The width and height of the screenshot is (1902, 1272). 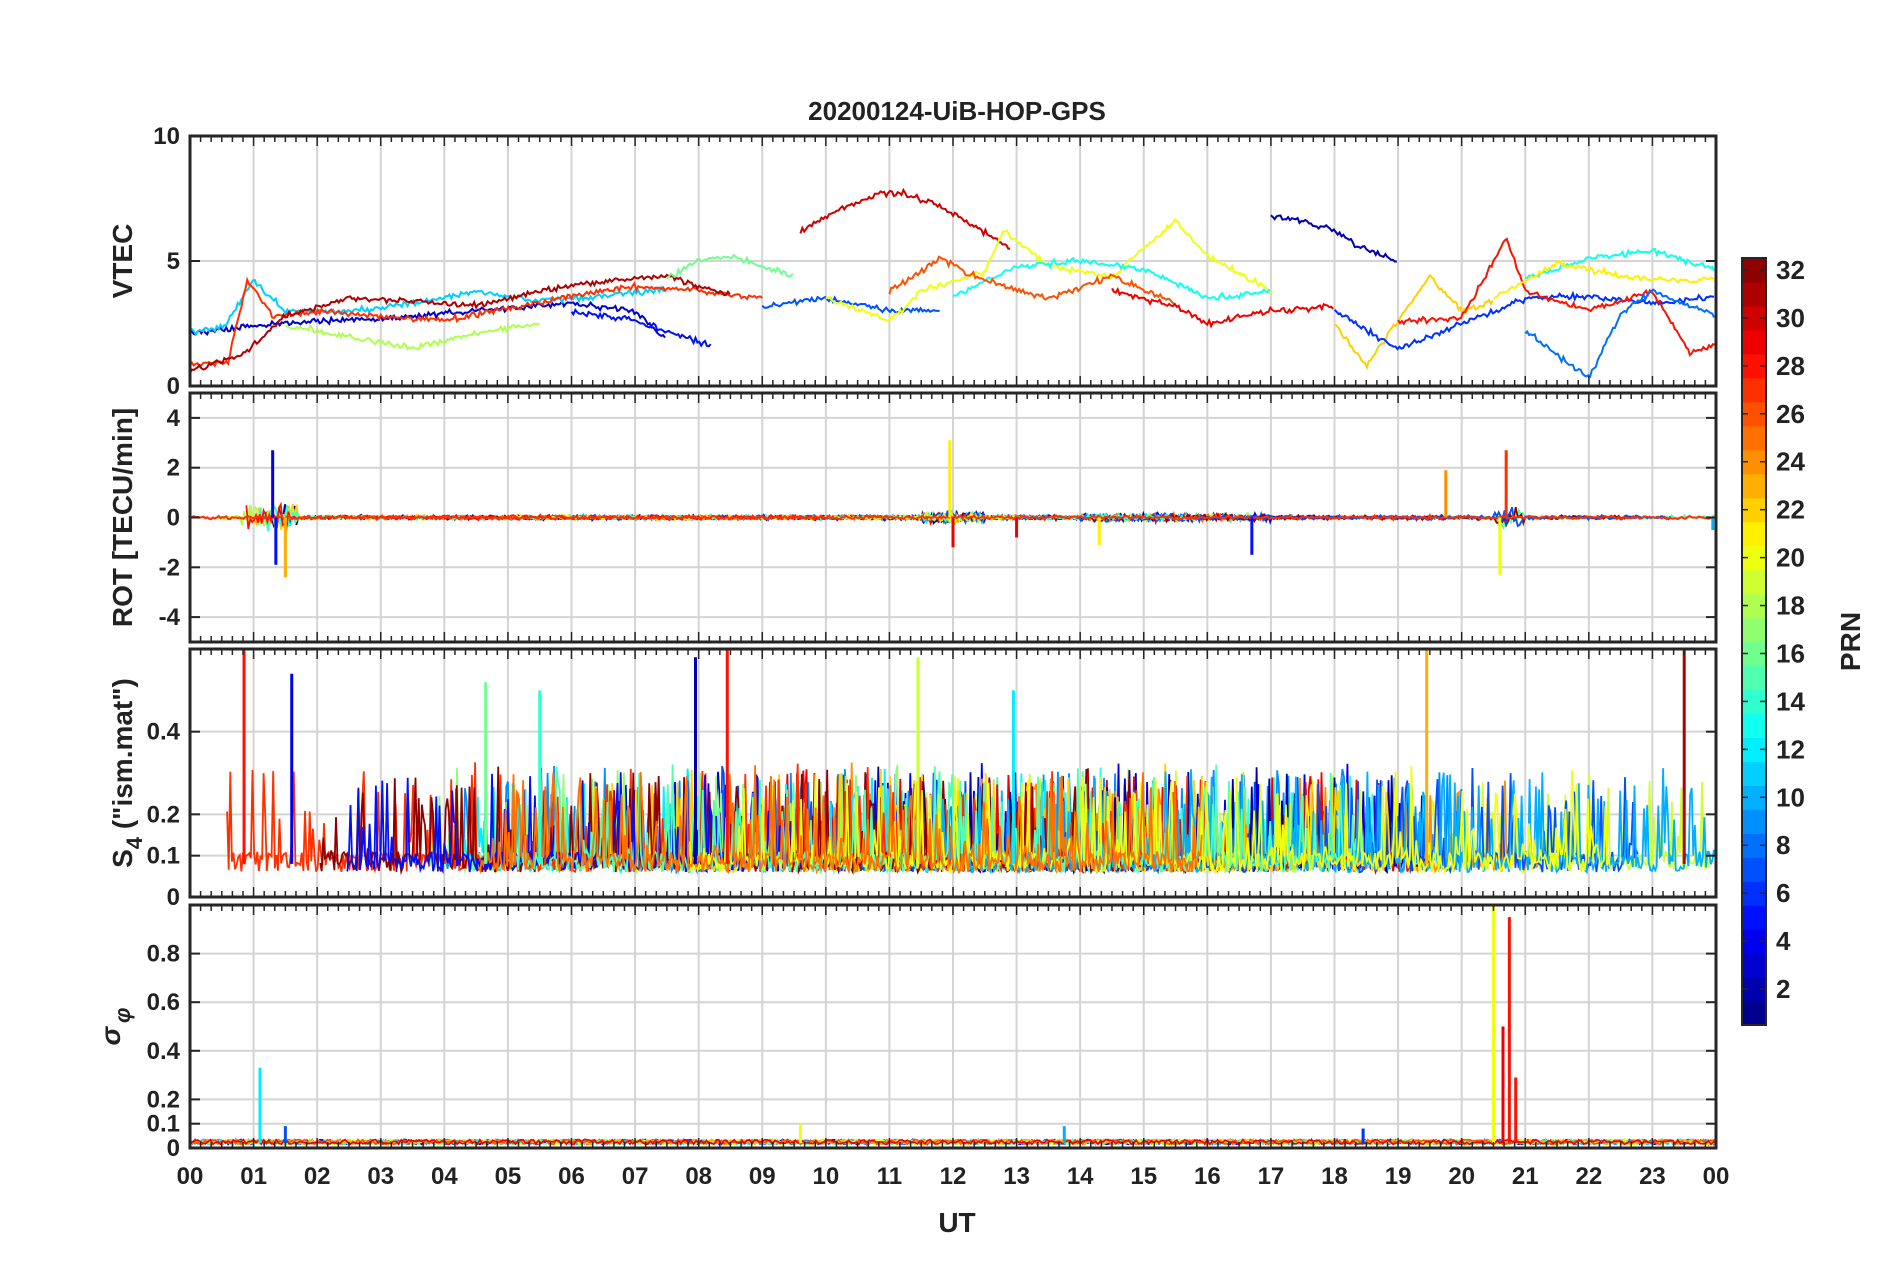 I want to click on x-tick-label: 13, so click(x=1016, y=1176).